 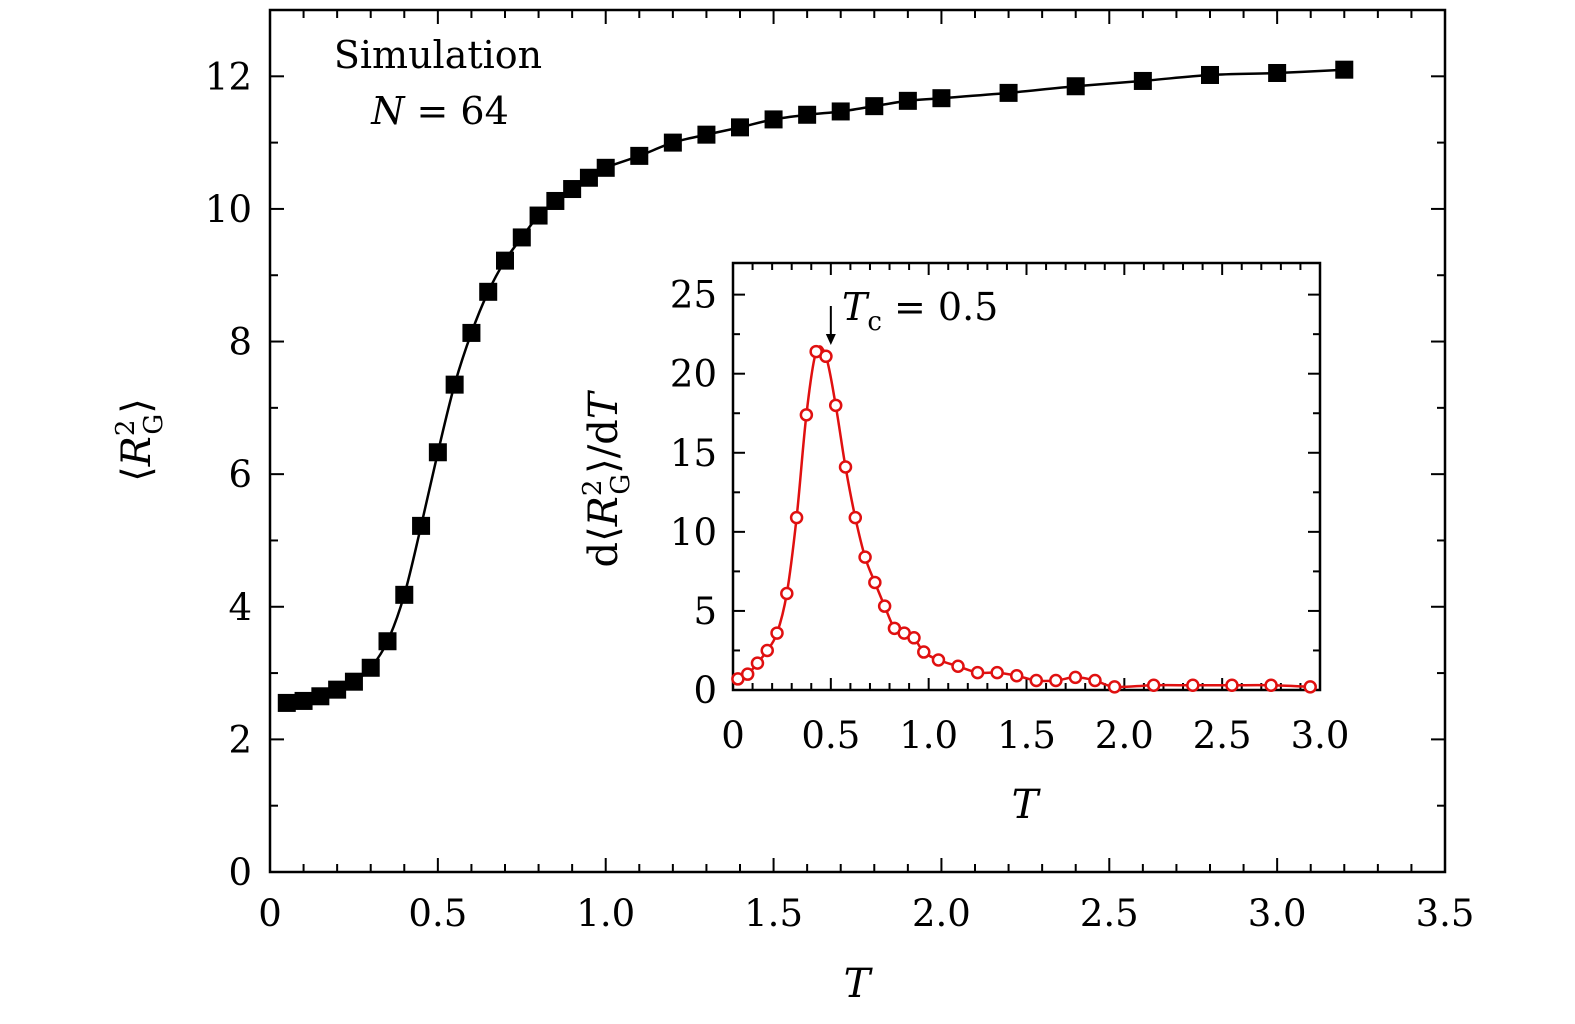 I want to click on main-y-tick-labels: 0 2 4 6 8 10 12, so click(x=228, y=474).